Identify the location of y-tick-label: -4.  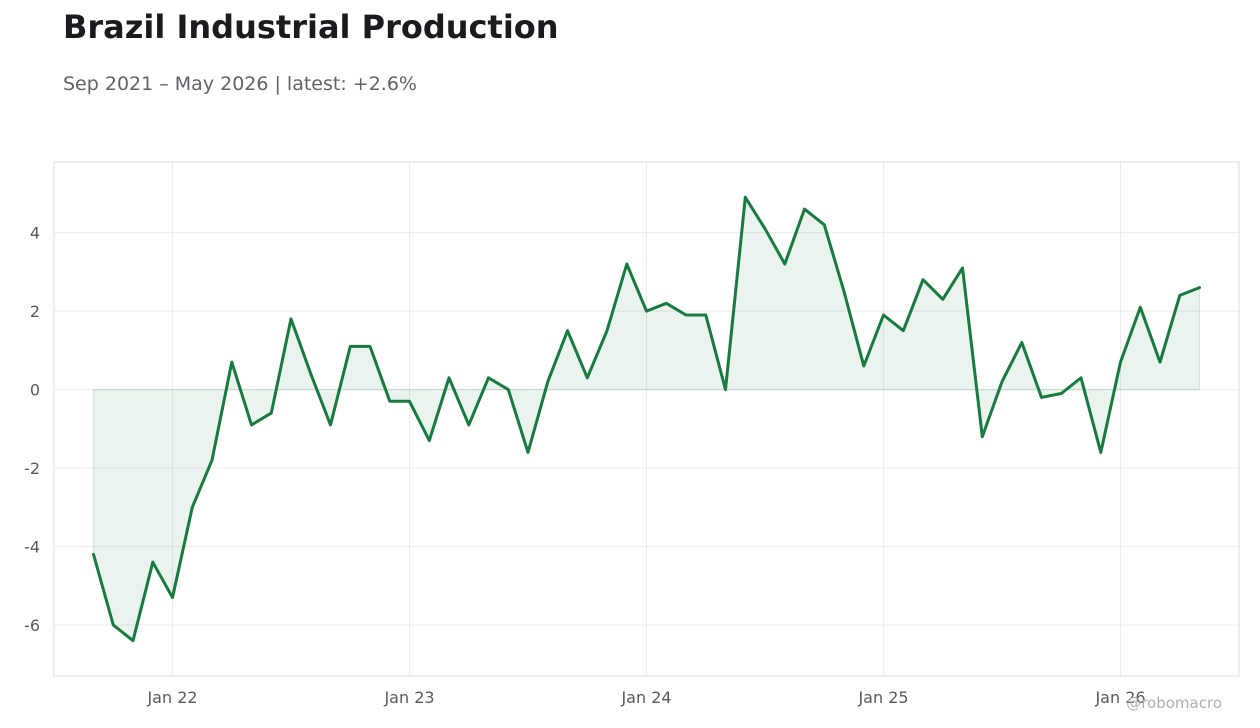
(32, 547).